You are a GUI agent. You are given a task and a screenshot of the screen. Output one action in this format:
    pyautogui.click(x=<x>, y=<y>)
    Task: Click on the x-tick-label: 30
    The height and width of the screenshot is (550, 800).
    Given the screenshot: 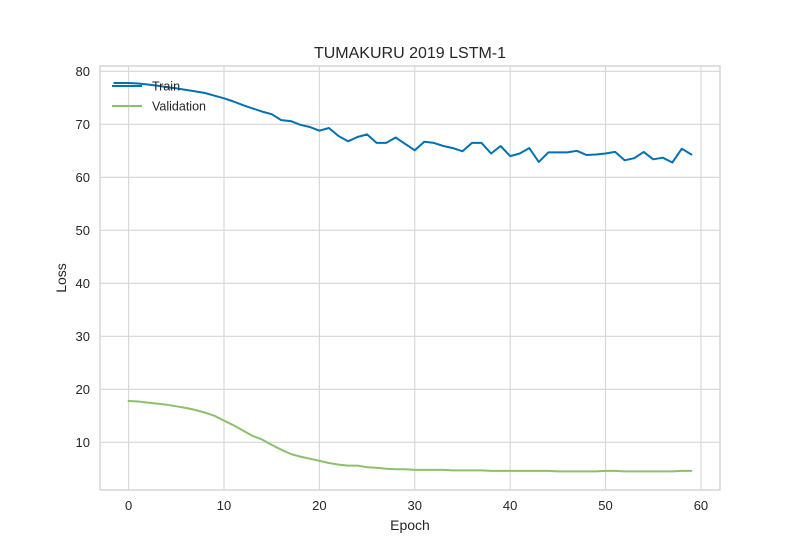 What is the action you would take?
    pyautogui.click(x=415, y=505)
    